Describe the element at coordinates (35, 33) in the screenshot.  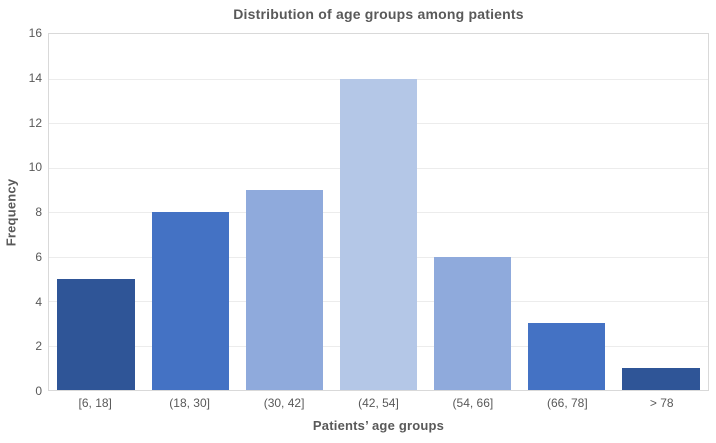
I see `y-tick-label: 16` at that location.